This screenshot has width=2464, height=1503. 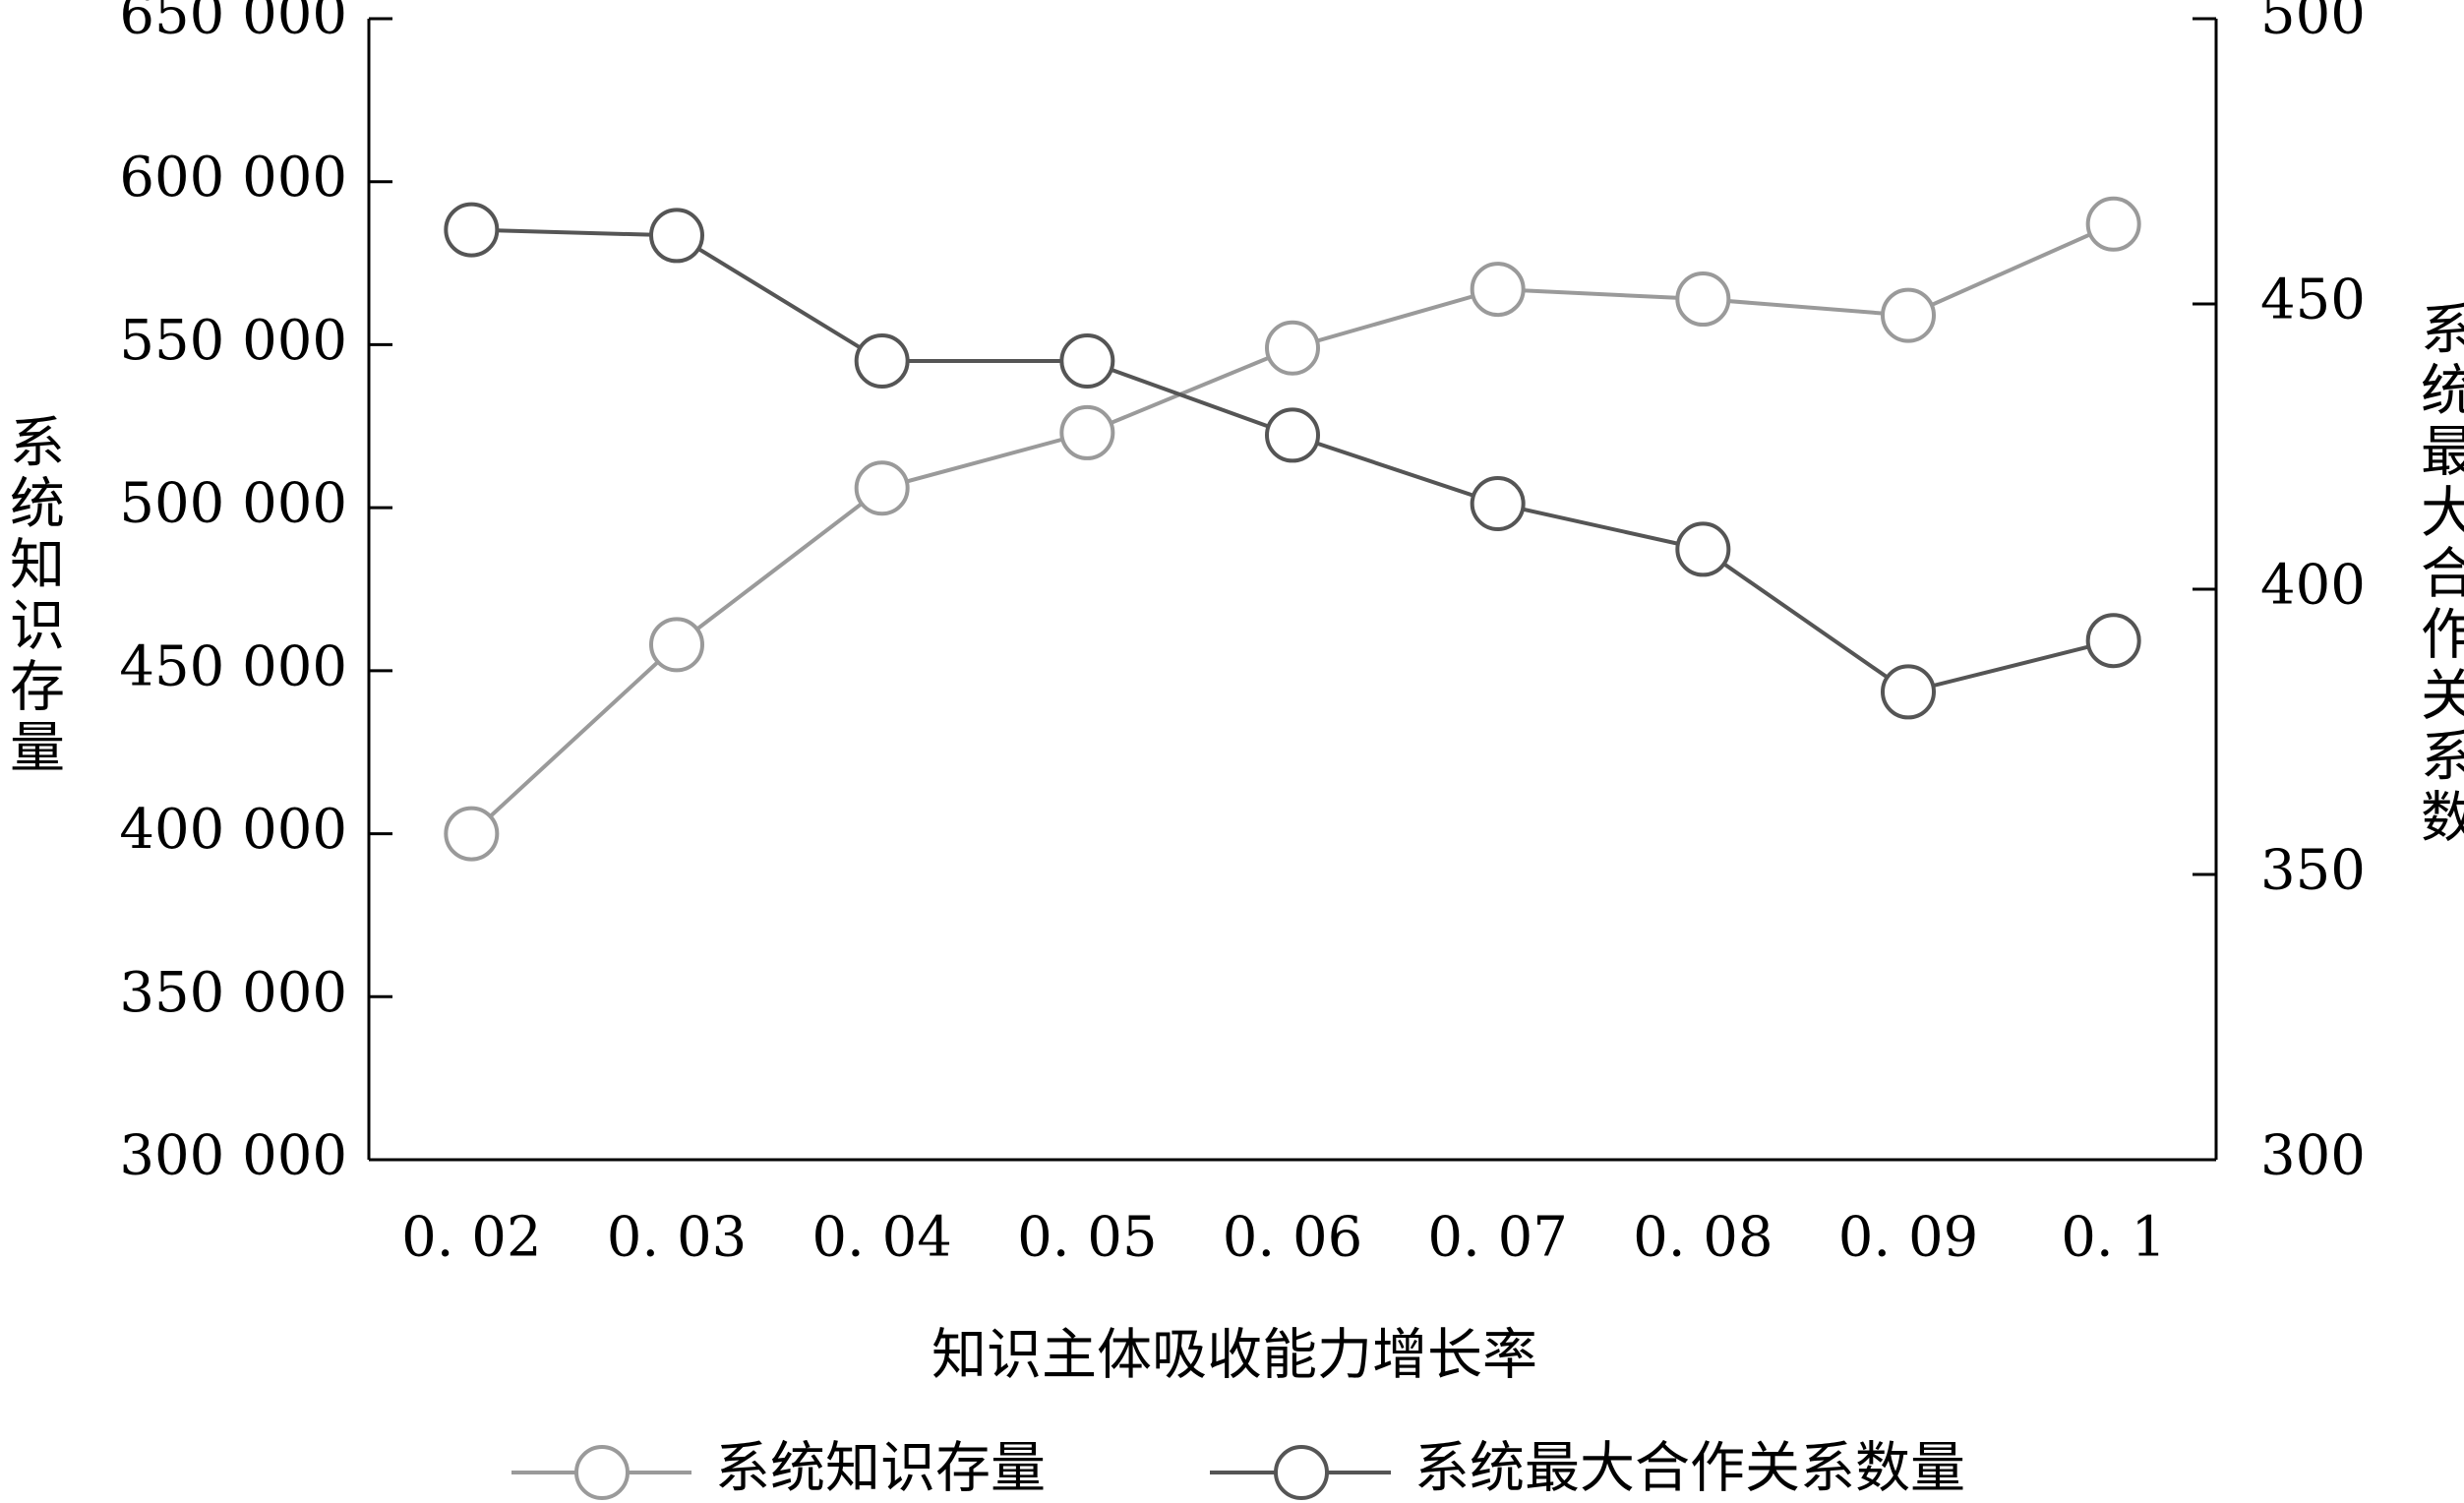 What do you see at coordinates (233, 178) in the screenshot?
I see `y-tick-label: 600 000` at bounding box center [233, 178].